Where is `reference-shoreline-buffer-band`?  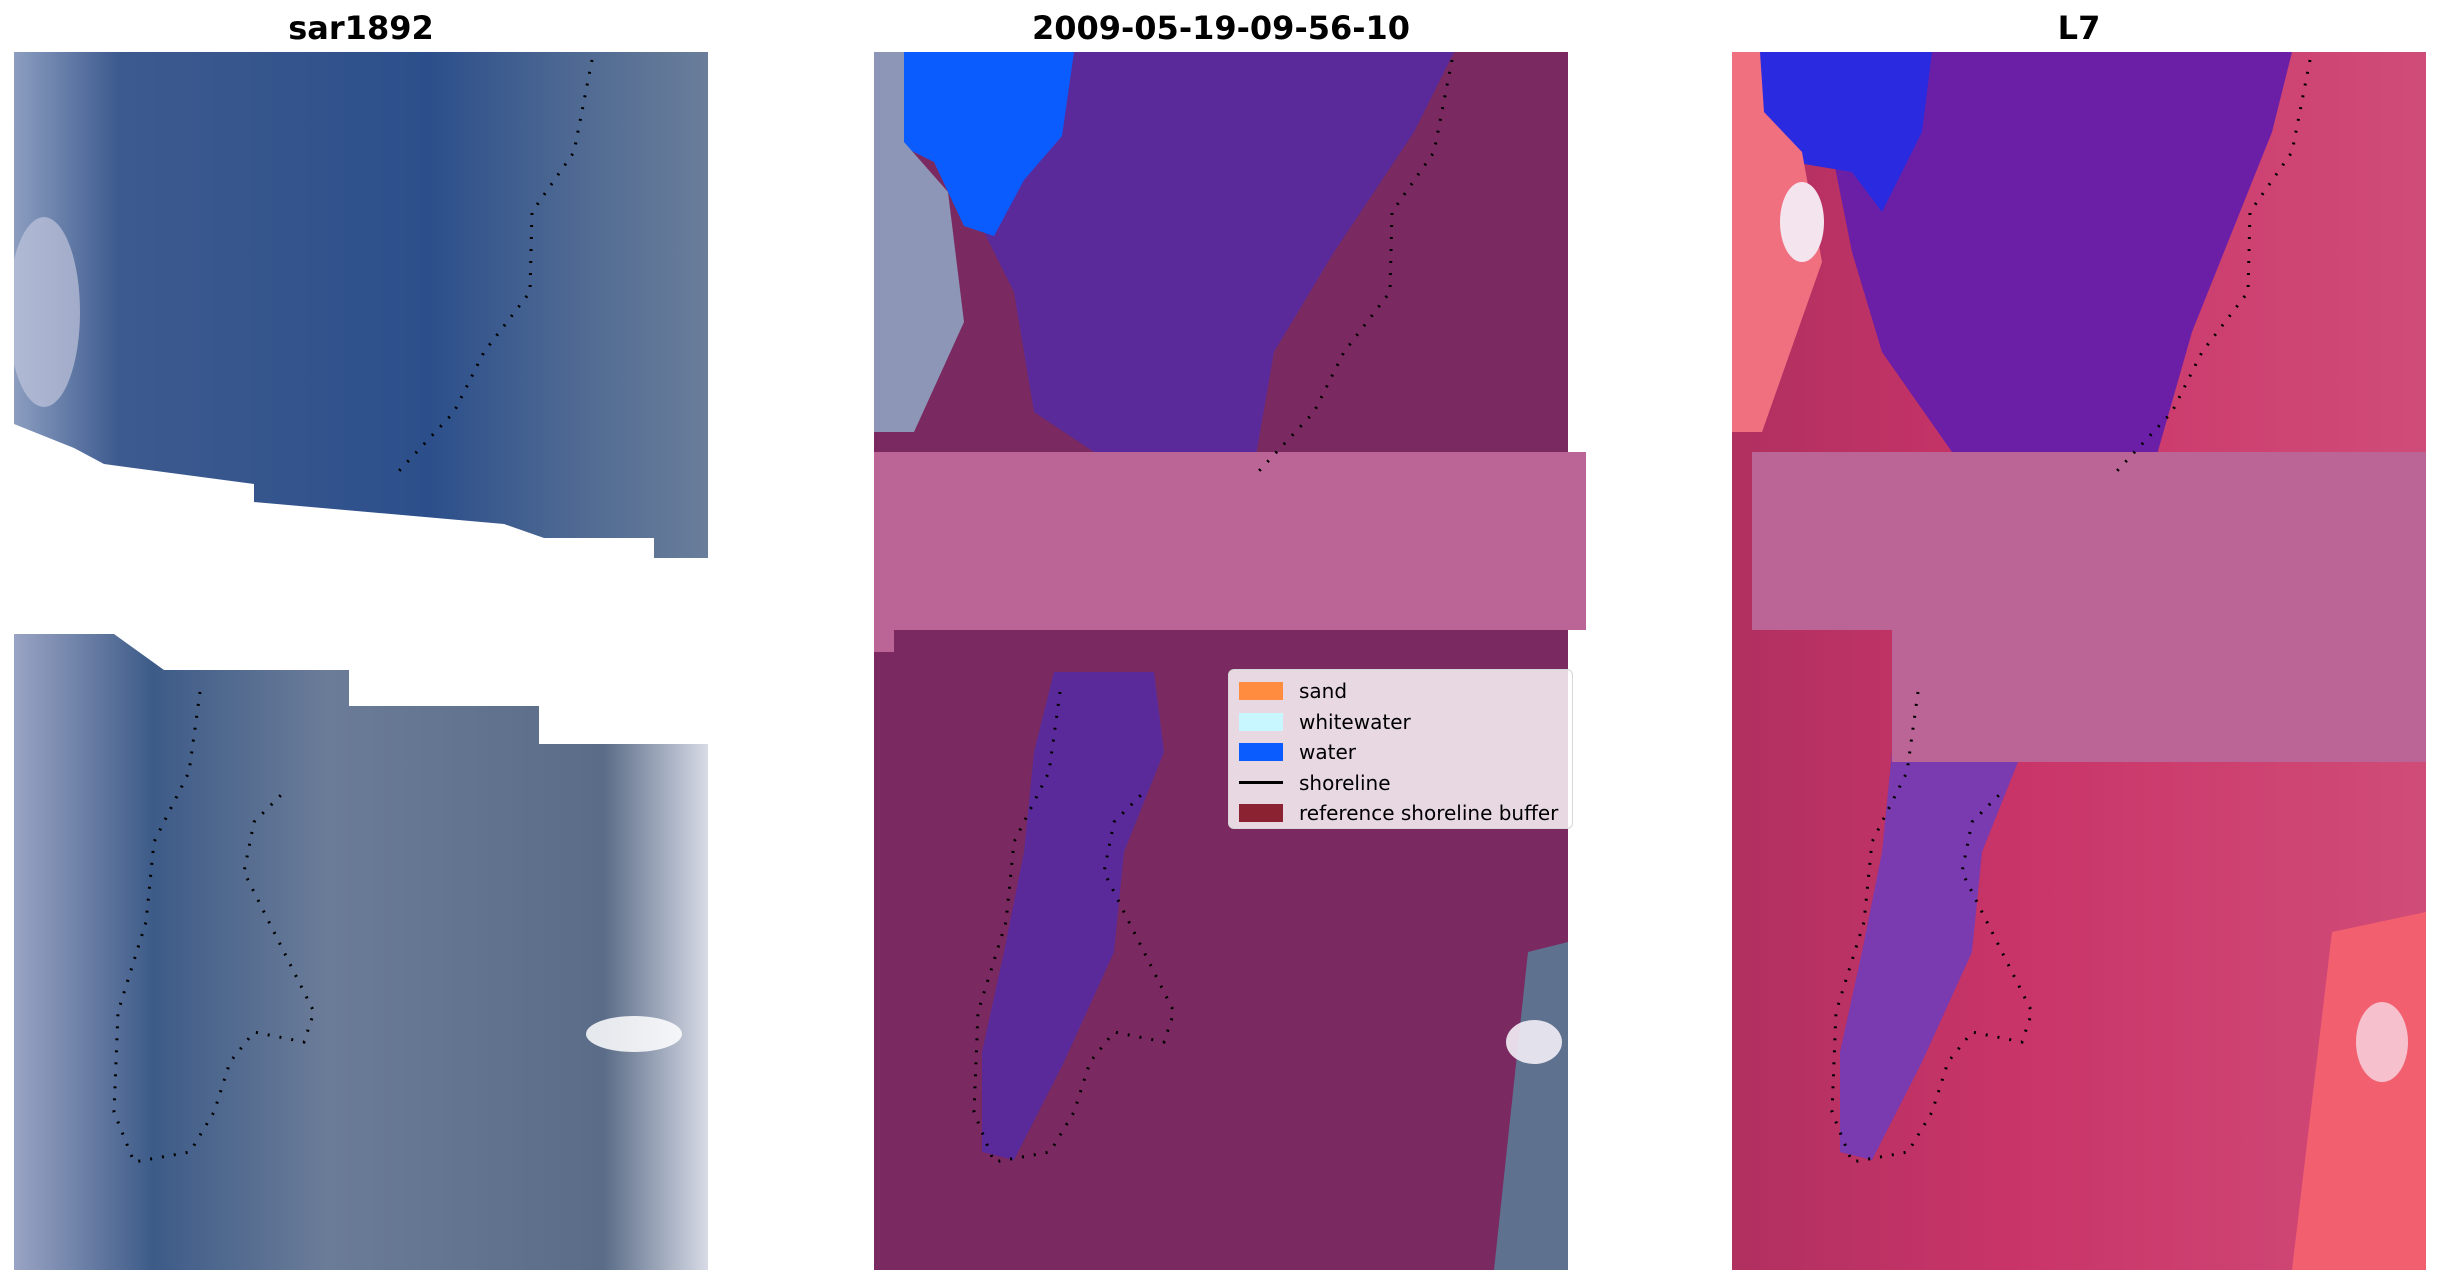
reference-shoreline-buffer-band is located at coordinates (1230, 541).